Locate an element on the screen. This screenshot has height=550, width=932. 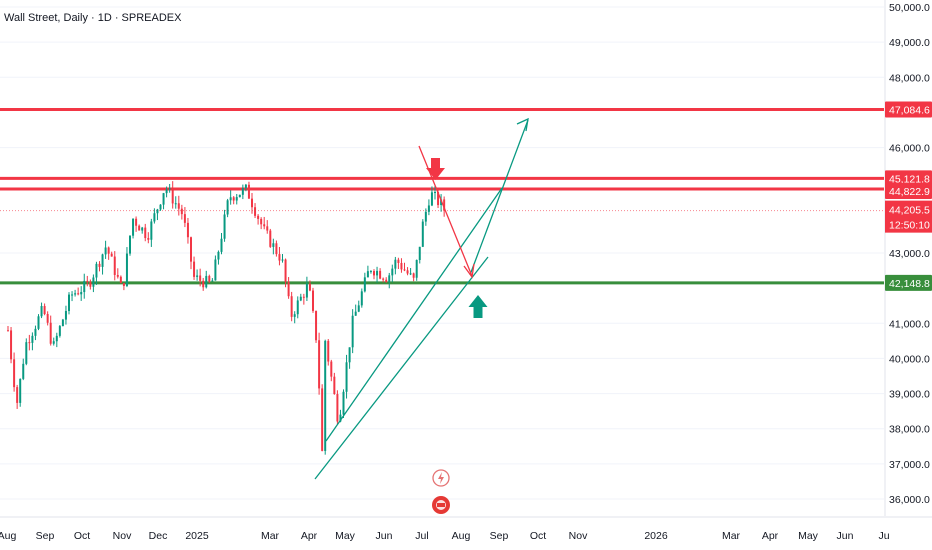
price-tick-label: 36,000.0 is located at coordinates (909, 500).